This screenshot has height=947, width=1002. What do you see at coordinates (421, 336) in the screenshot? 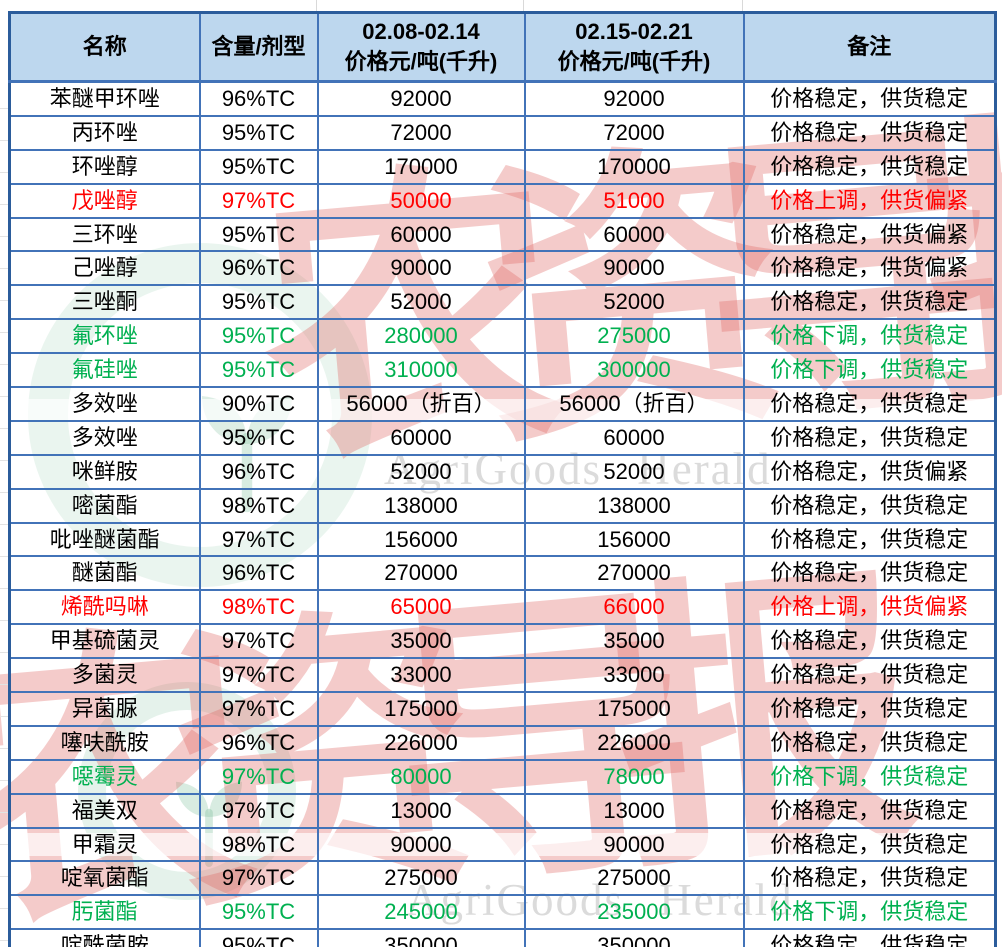
I see `cell-price-week1: 280000` at bounding box center [421, 336].